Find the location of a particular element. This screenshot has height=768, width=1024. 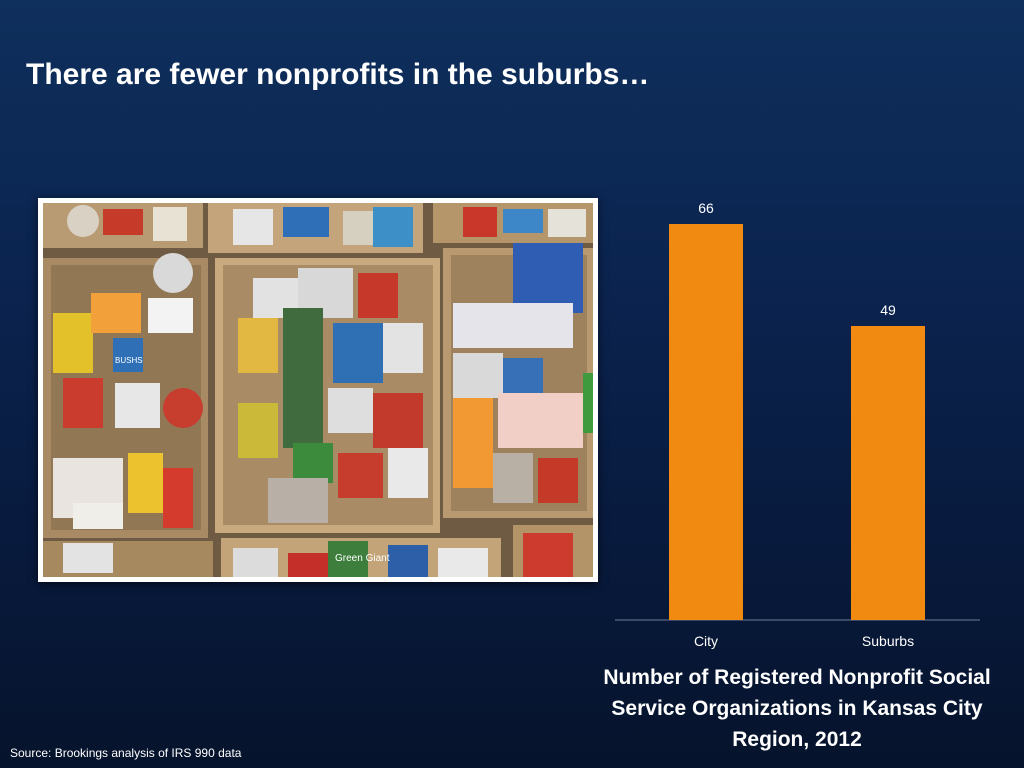

tick-label-suburbs: Suburbs is located at coordinates (888, 641).